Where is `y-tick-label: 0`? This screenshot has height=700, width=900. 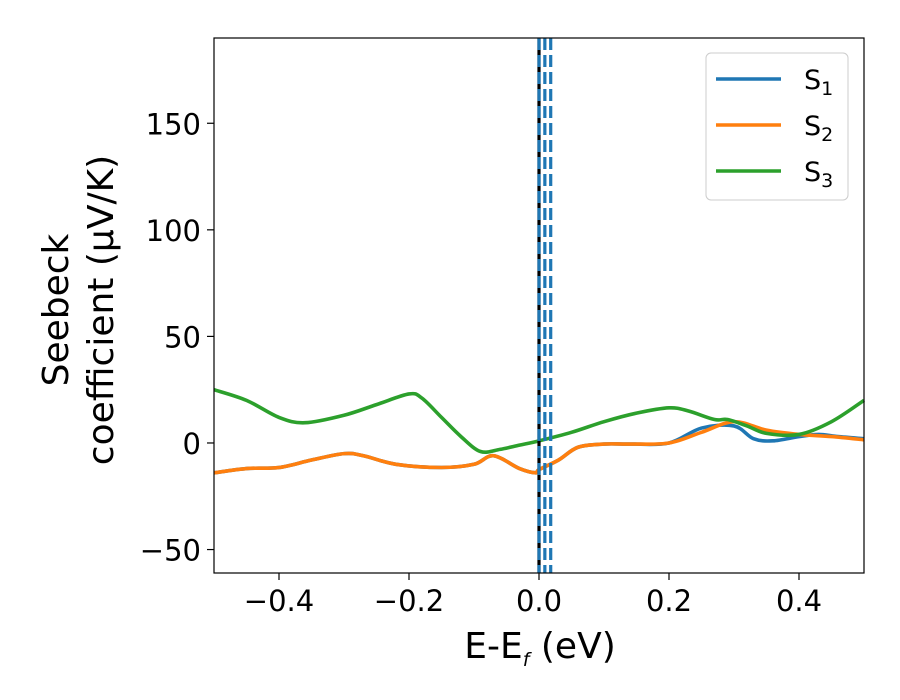 y-tick-label: 0 is located at coordinates (192, 444).